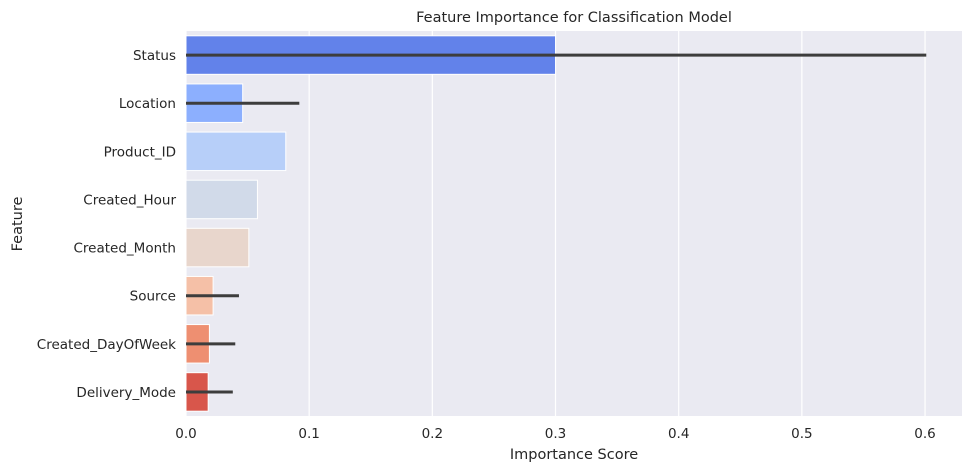 The height and width of the screenshot is (473, 973). Describe the element at coordinates (574, 455) in the screenshot. I see `x-axis-label: Importance Score` at that location.